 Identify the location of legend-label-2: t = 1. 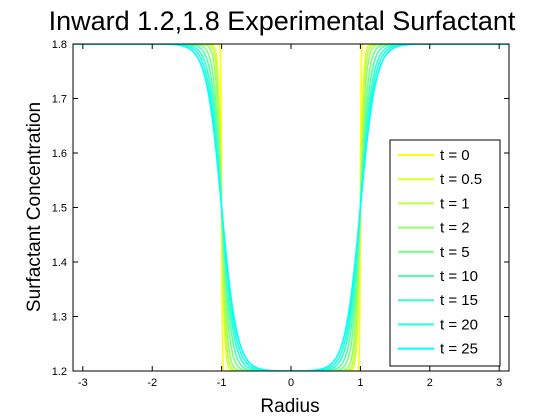
(455, 203).